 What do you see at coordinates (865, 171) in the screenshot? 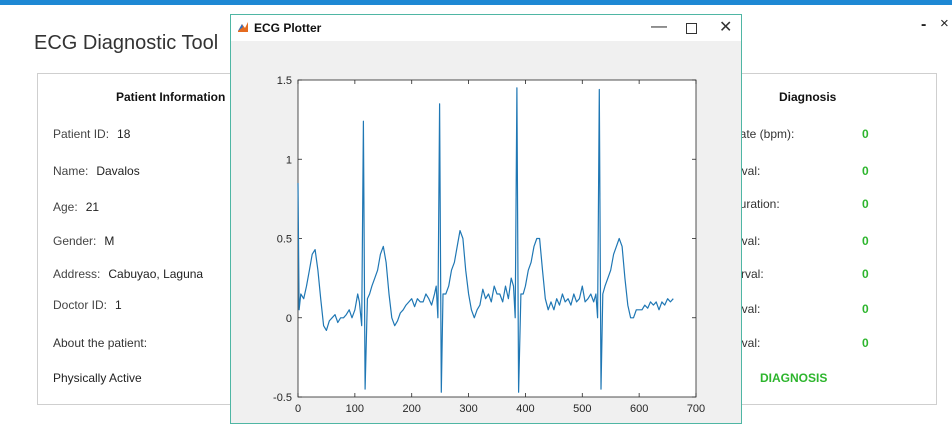
I see `interval-1-value: 0` at bounding box center [865, 171].